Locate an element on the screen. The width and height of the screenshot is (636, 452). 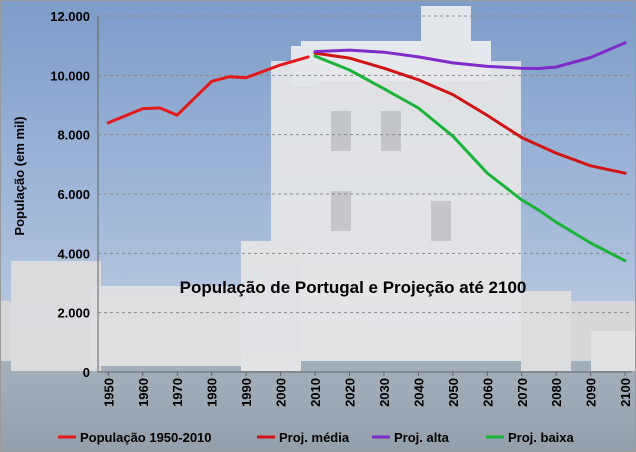
x-tick-label: 2020 is located at coordinates (349, 392).